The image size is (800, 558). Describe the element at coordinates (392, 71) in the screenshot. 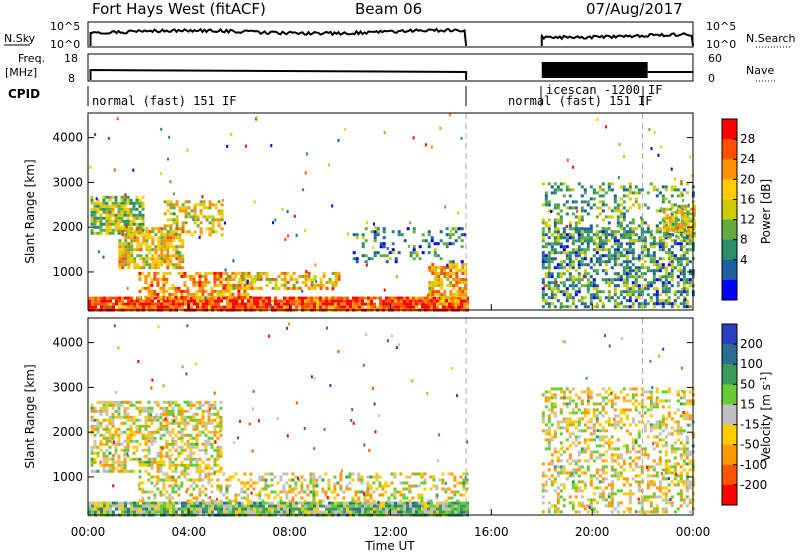

I see `freq-marks` at that location.